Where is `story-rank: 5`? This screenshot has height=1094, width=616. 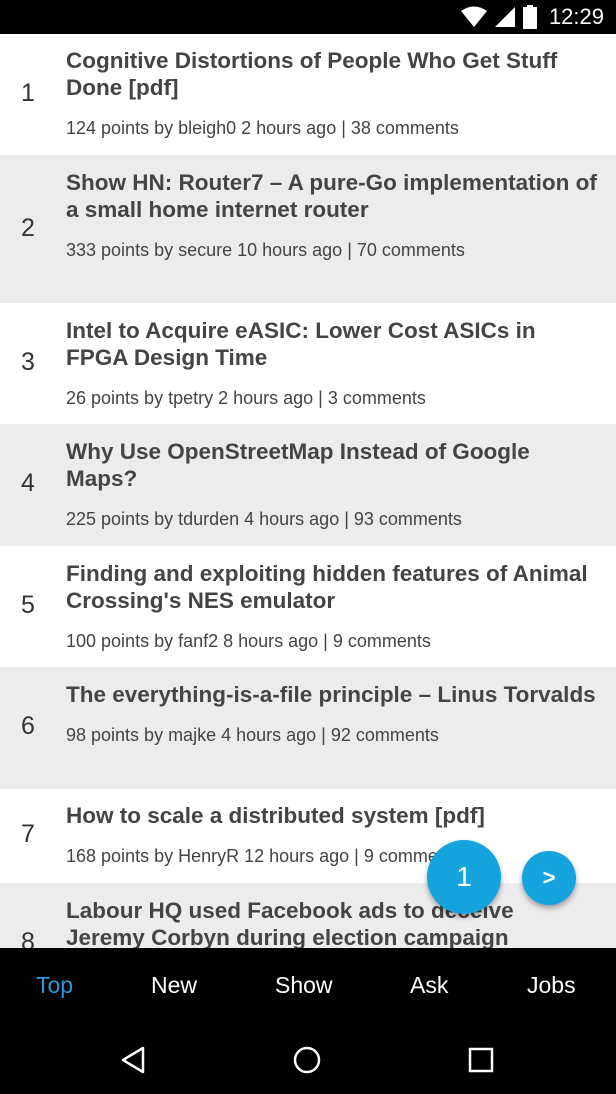 story-rank: 5 is located at coordinates (28, 605).